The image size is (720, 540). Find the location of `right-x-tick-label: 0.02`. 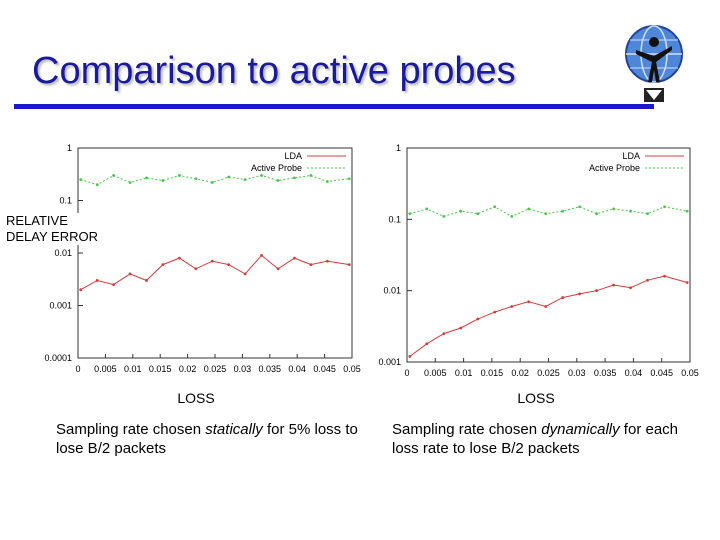

right-x-tick-label: 0.02 is located at coordinates (520, 373).